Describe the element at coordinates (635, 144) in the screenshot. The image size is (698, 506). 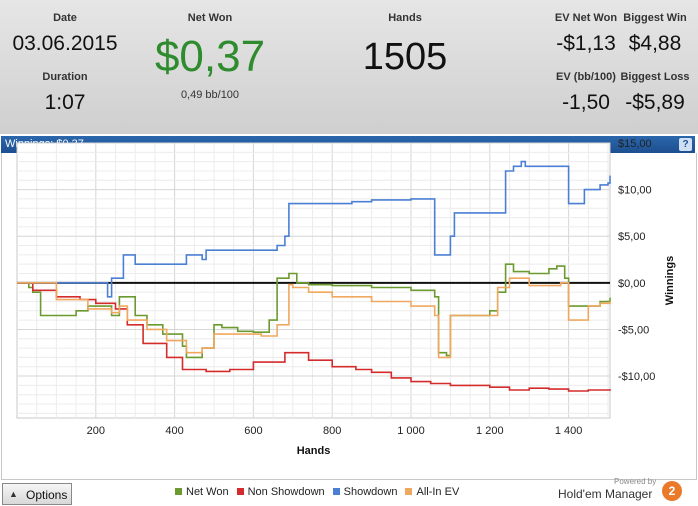
I see `y-tick-label: $15,00` at that location.